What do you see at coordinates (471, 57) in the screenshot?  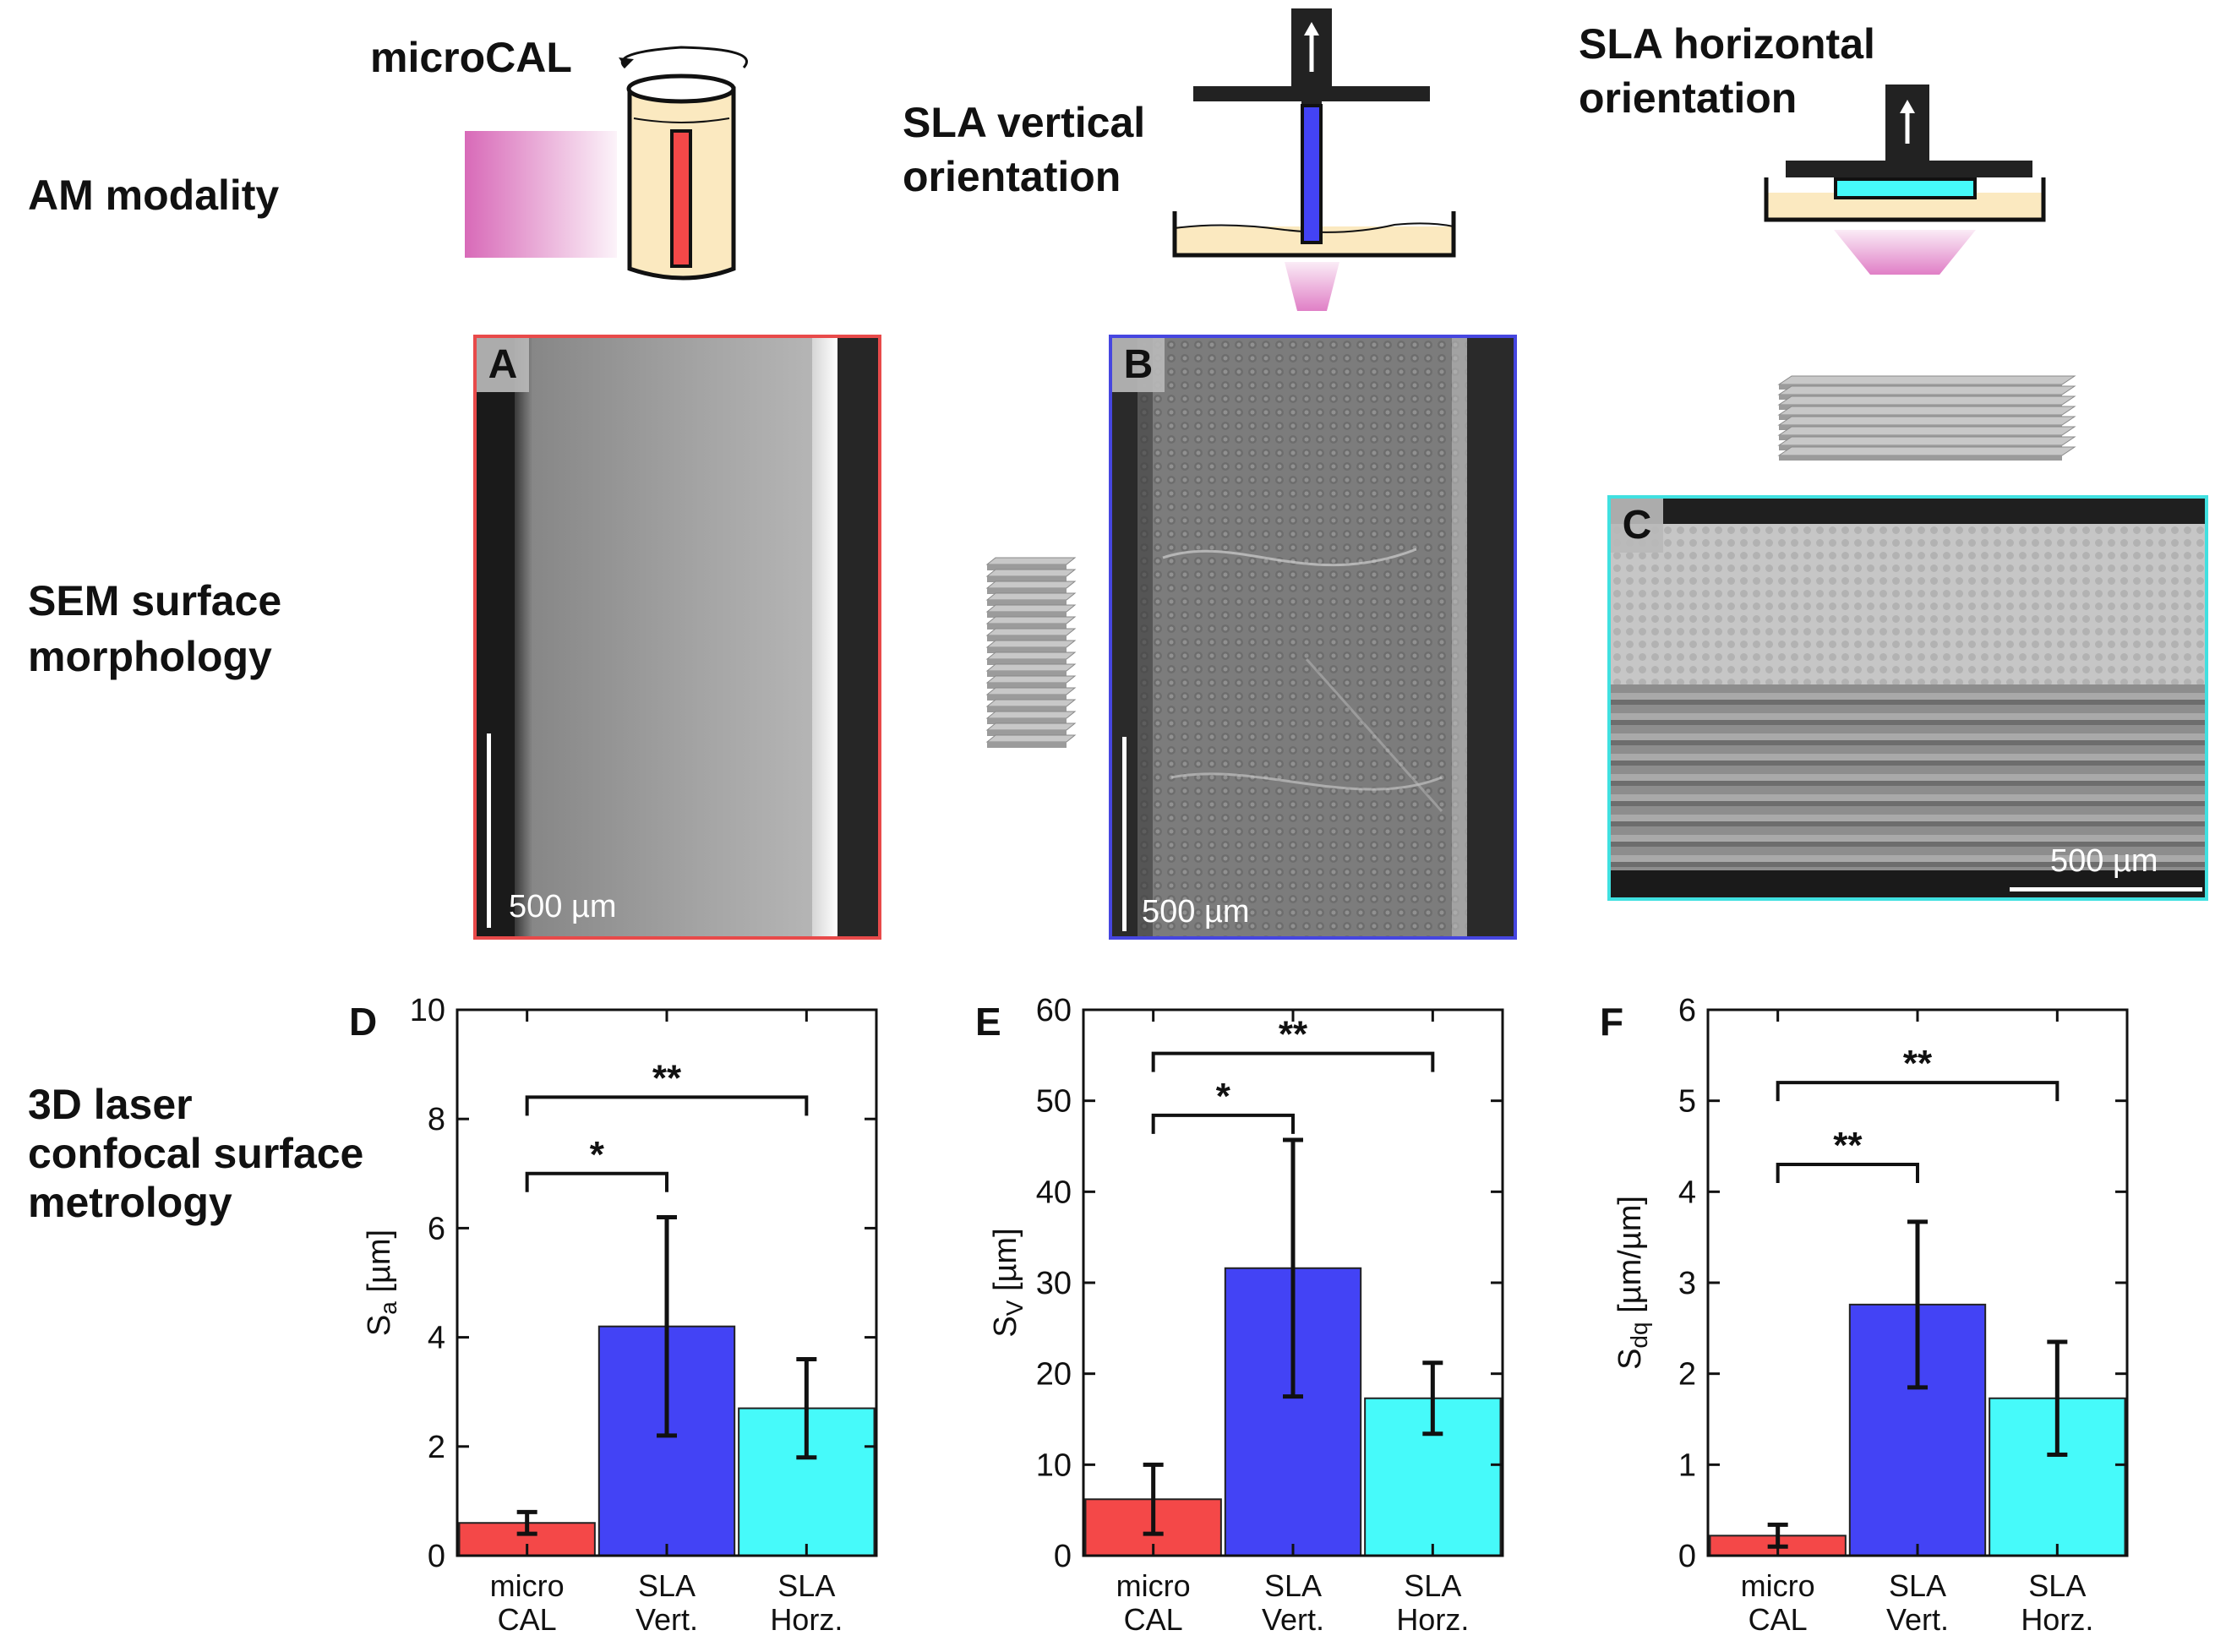 I see `microcal-label: microCAL` at bounding box center [471, 57].